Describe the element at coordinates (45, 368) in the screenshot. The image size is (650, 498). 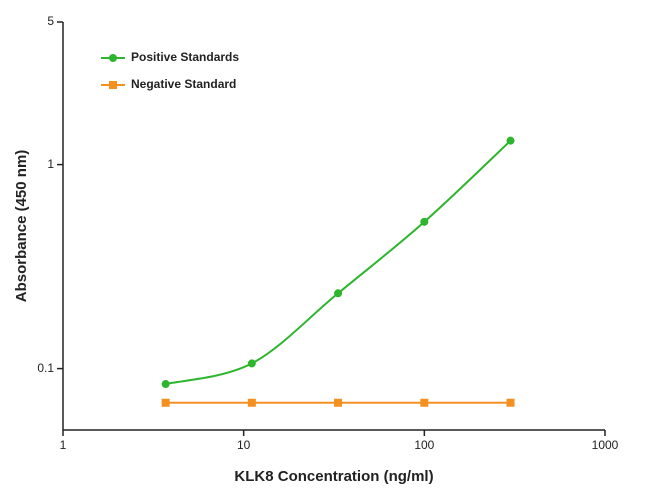
I see `y-tick-label: 0.1` at that location.